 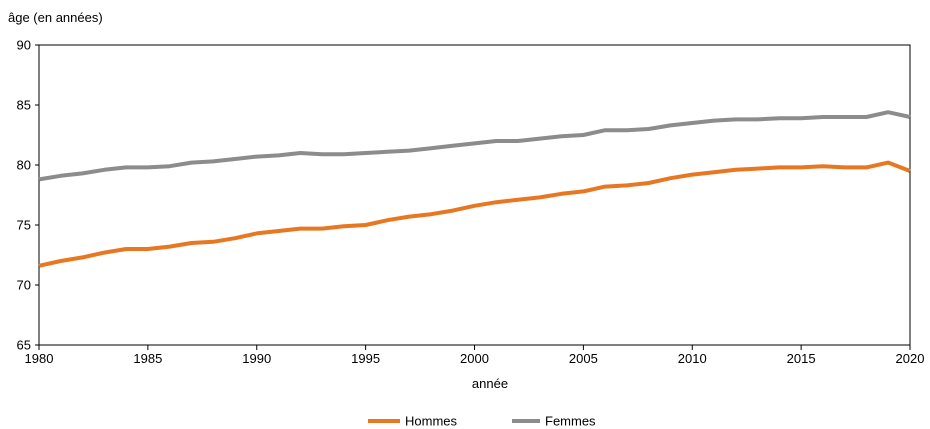 What do you see at coordinates (431, 421) in the screenshot?
I see `legend-label: Hommes` at bounding box center [431, 421].